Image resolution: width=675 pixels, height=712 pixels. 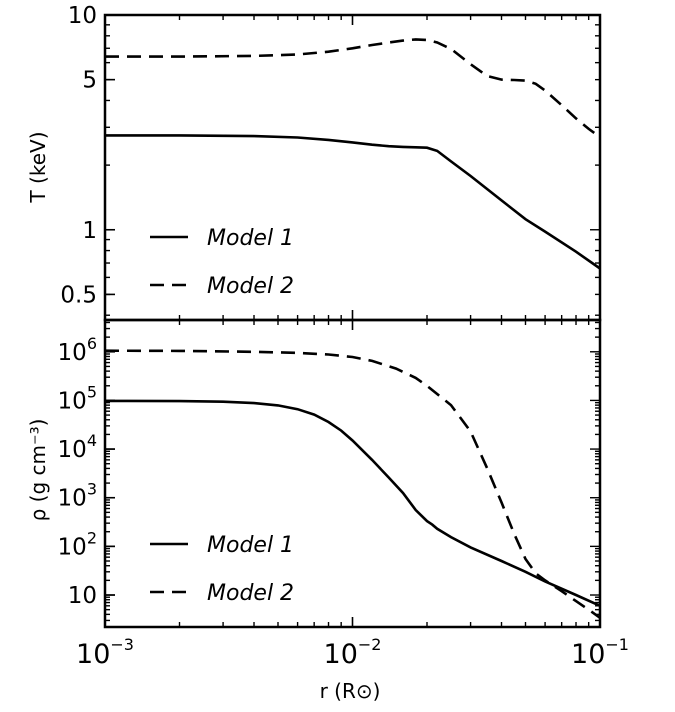 What do you see at coordinates (89, 81) in the screenshot?
I see `y-tick-label: 5` at bounding box center [89, 81].